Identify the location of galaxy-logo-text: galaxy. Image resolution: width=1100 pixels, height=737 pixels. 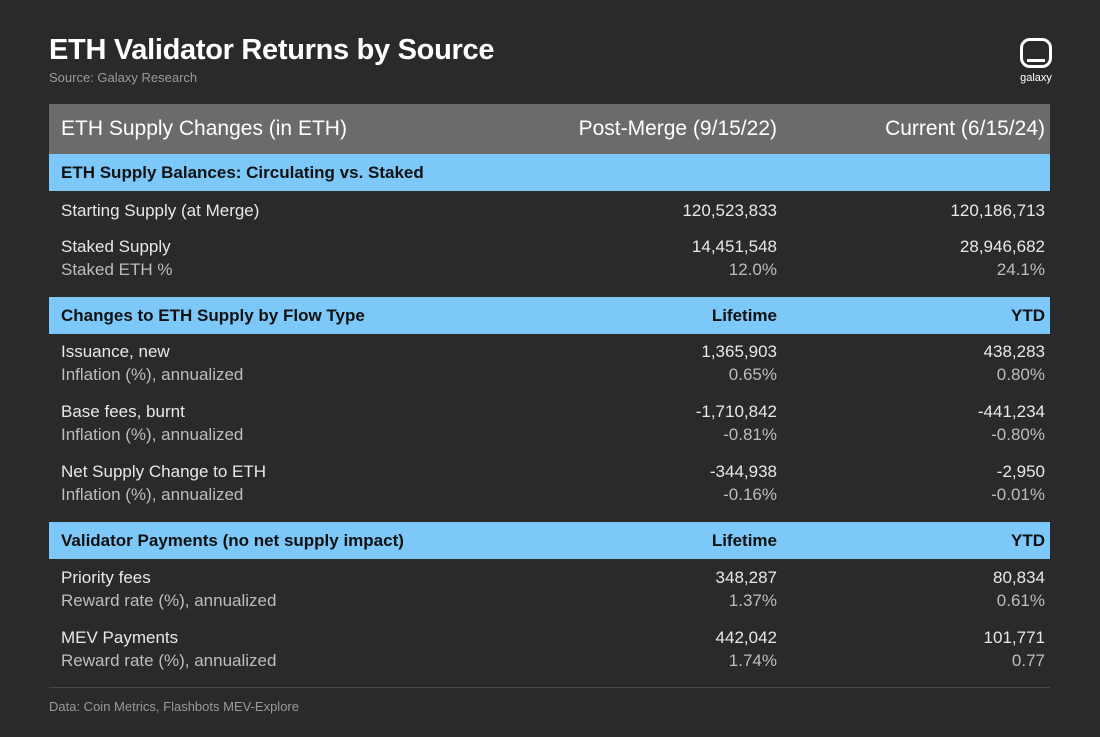
(1036, 78).